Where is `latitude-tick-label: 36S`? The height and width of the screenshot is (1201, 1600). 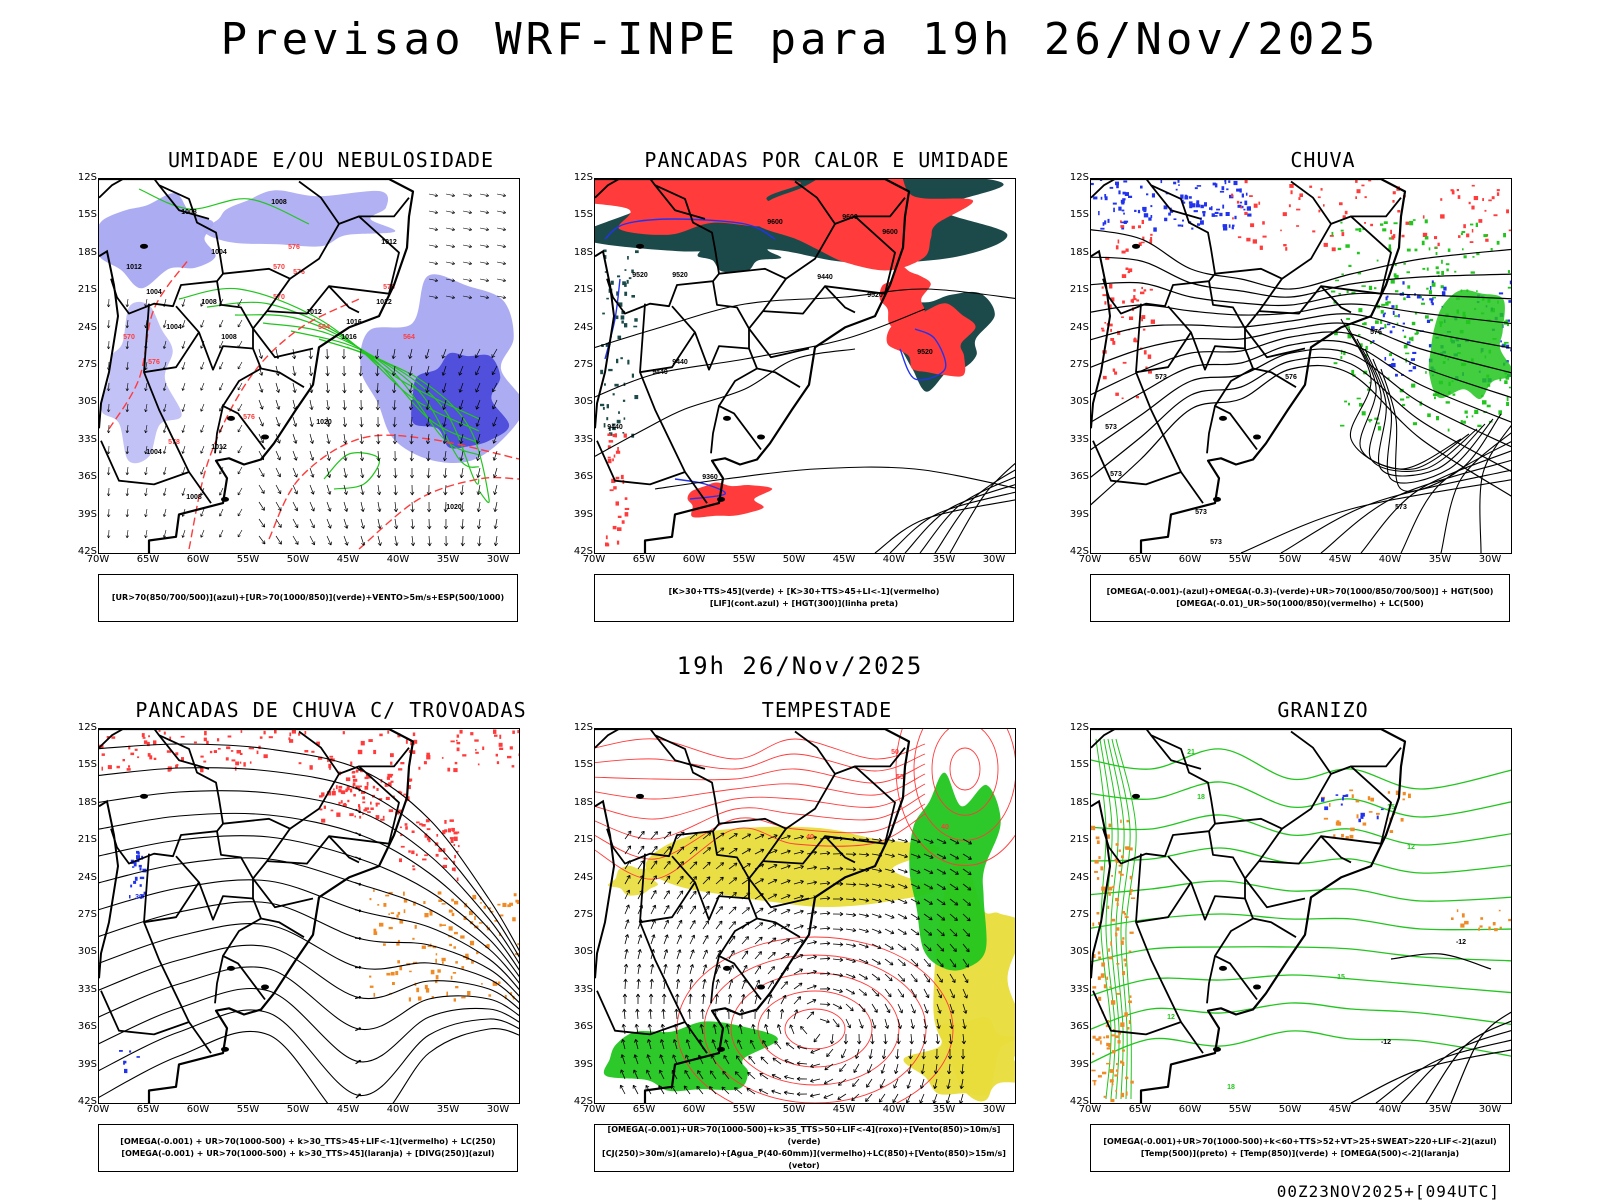 latitude-tick-label: 36S is located at coordinates (1079, 1026).